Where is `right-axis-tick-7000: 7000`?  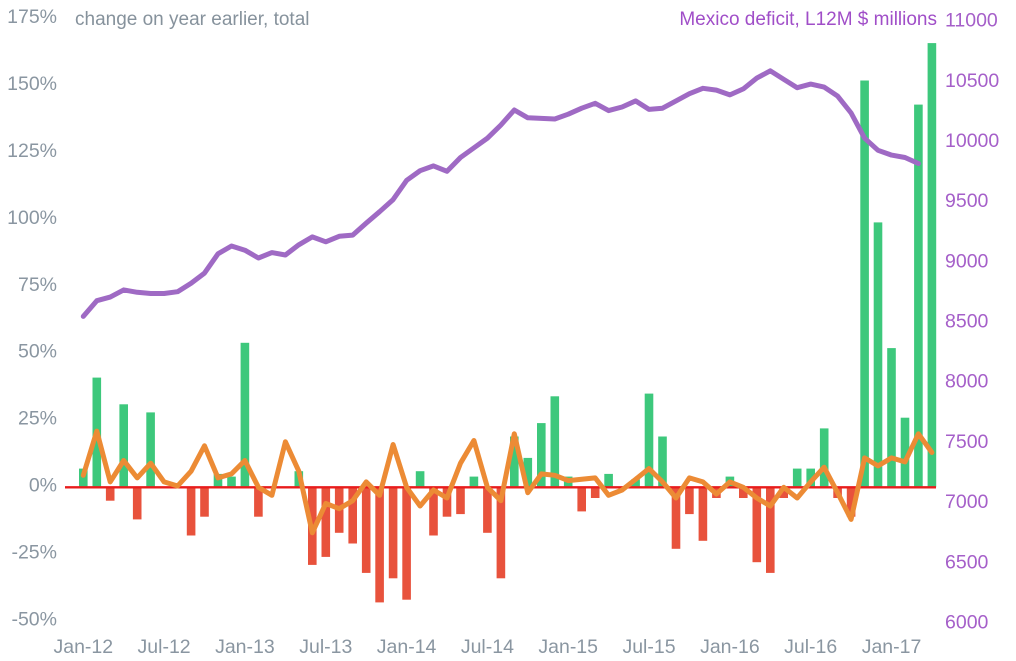
right-axis-tick-7000: 7000 is located at coordinates (967, 502).